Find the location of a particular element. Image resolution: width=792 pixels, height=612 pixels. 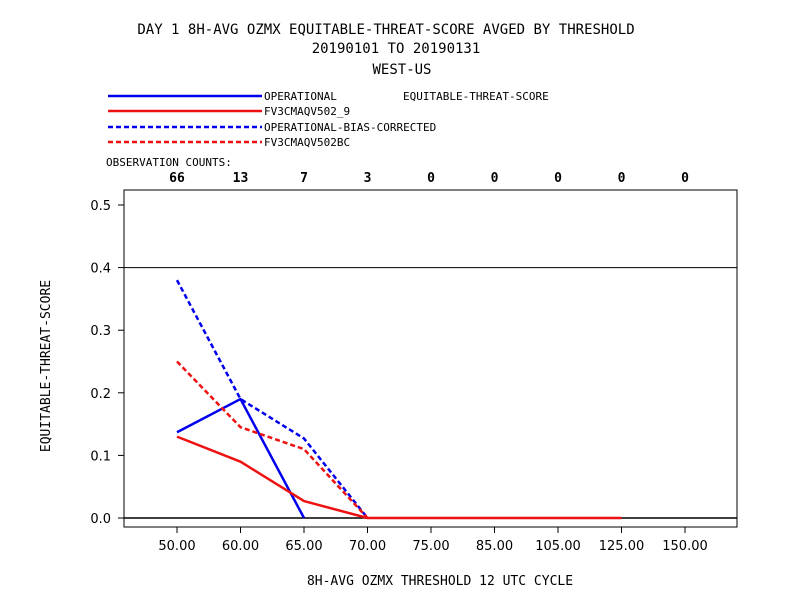

x-tick-label: 50.00 is located at coordinates (176, 546).